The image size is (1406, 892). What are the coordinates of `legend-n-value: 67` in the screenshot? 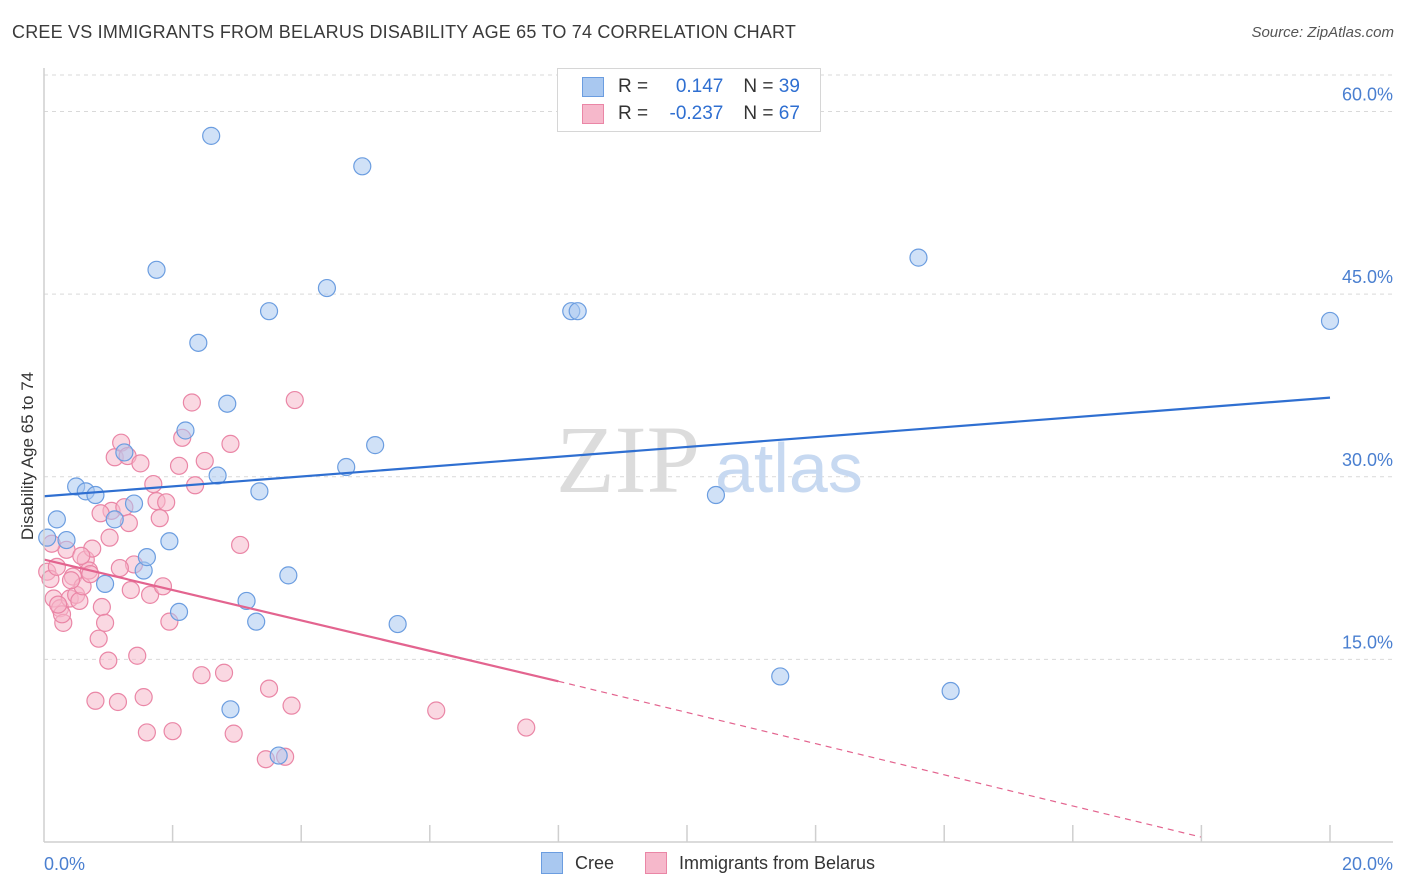 It's located at (789, 113).